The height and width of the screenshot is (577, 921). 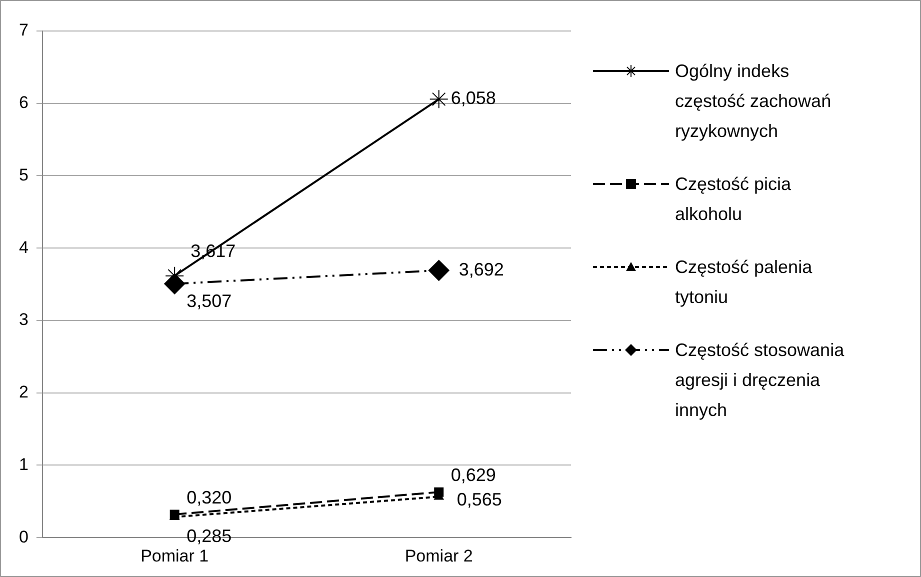 What do you see at coordinates (174, 556) in the screenshot?
I see `x-tick-label: Pomiar 1` at bounding box center [174, 556].